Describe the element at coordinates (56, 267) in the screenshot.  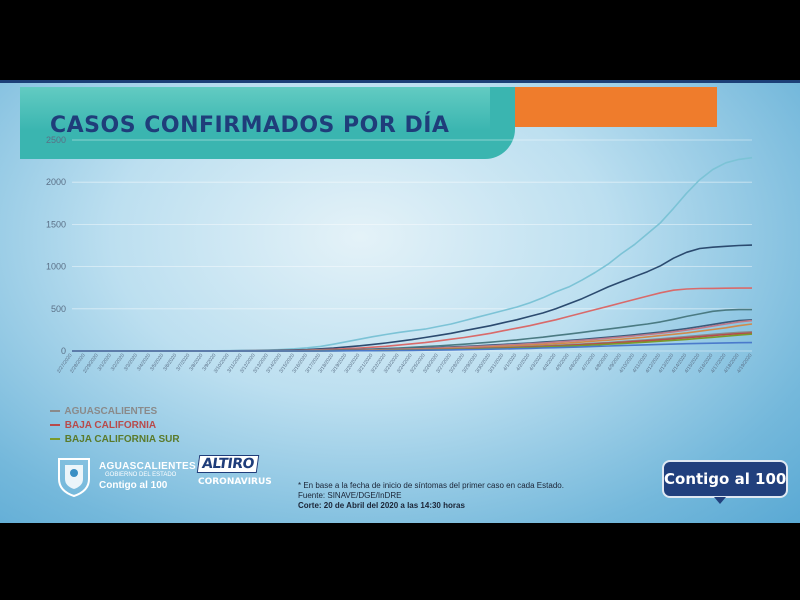
I see `y-tick-label: 1000` at that location.